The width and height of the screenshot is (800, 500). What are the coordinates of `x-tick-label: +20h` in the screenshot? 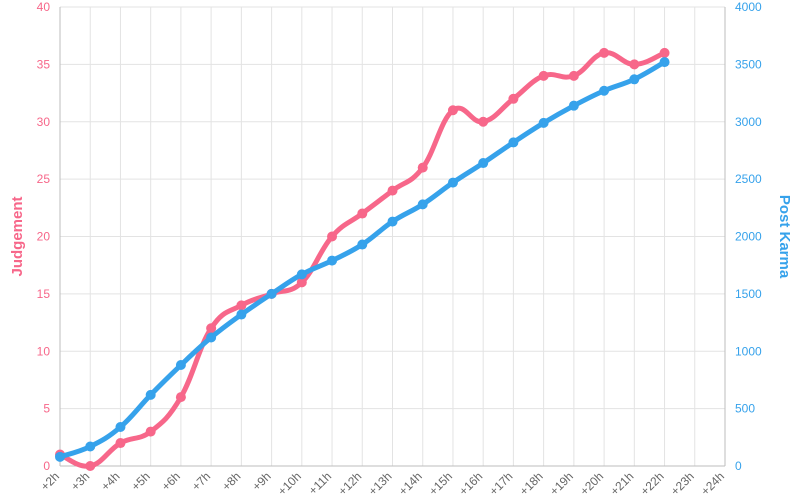 It's located at (591, 483).